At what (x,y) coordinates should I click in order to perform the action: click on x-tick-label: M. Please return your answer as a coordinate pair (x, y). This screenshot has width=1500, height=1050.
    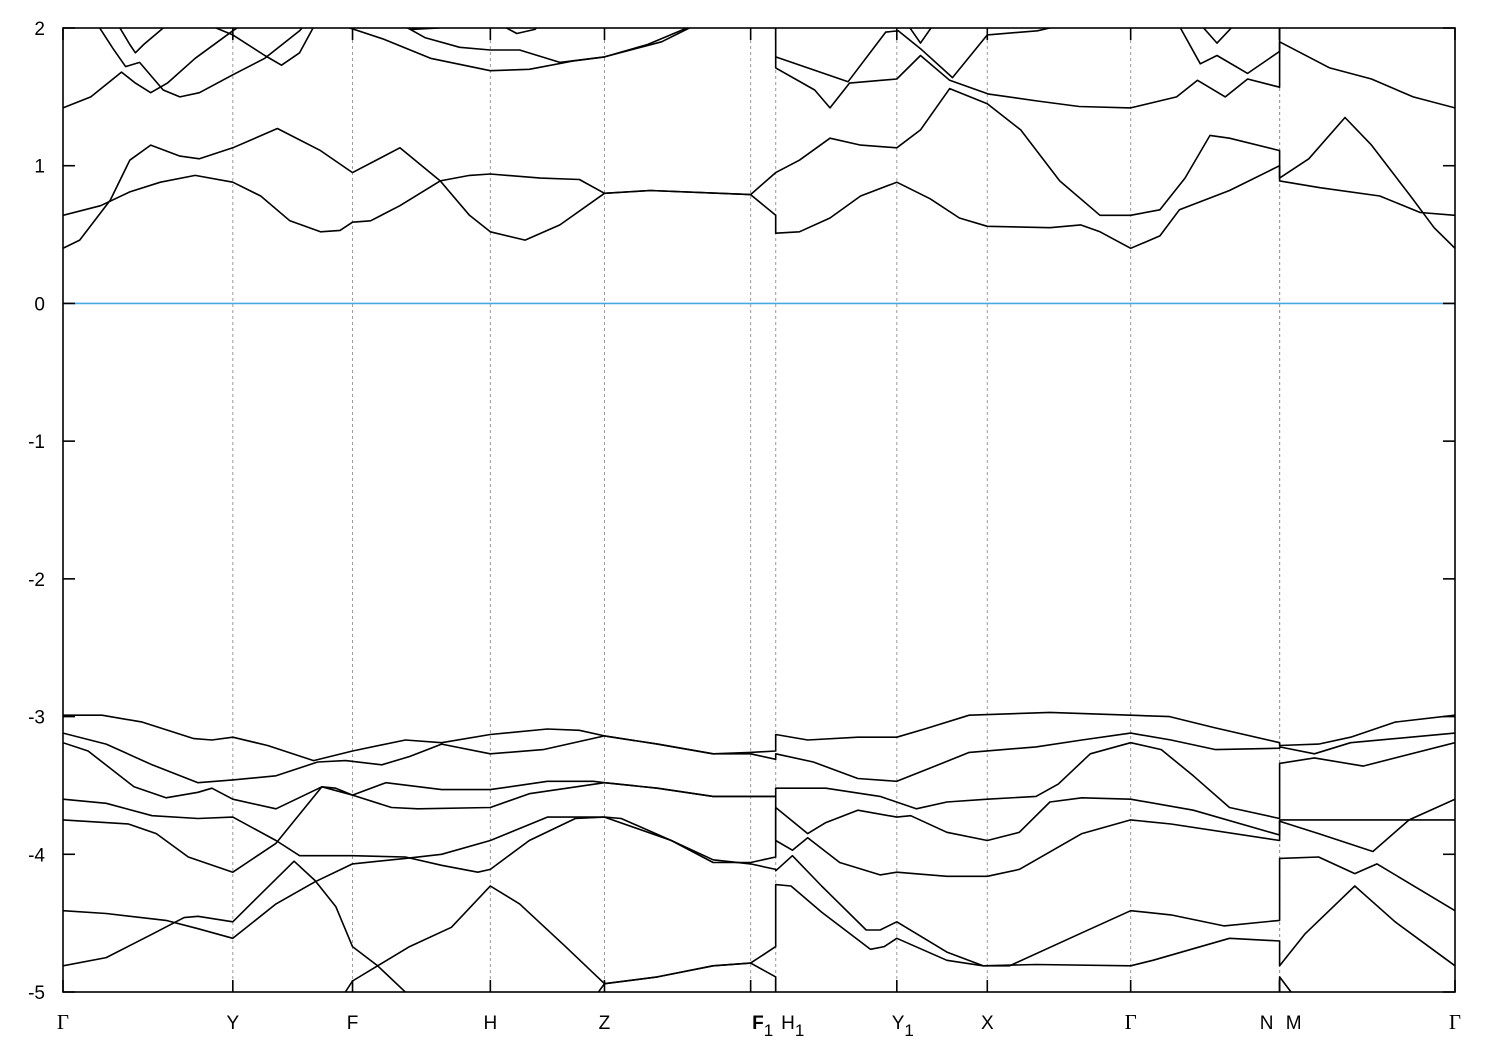
    Looking at the image, I should click on (1294, 1023).